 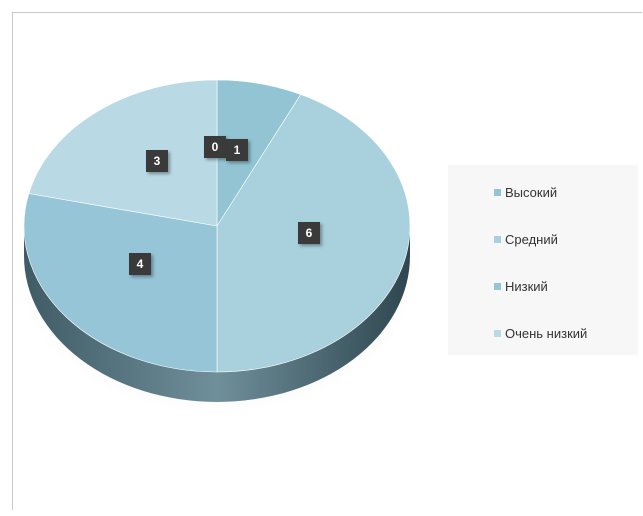 I want to click on pie-slice-nizkiy, so click(x=120, y=283).